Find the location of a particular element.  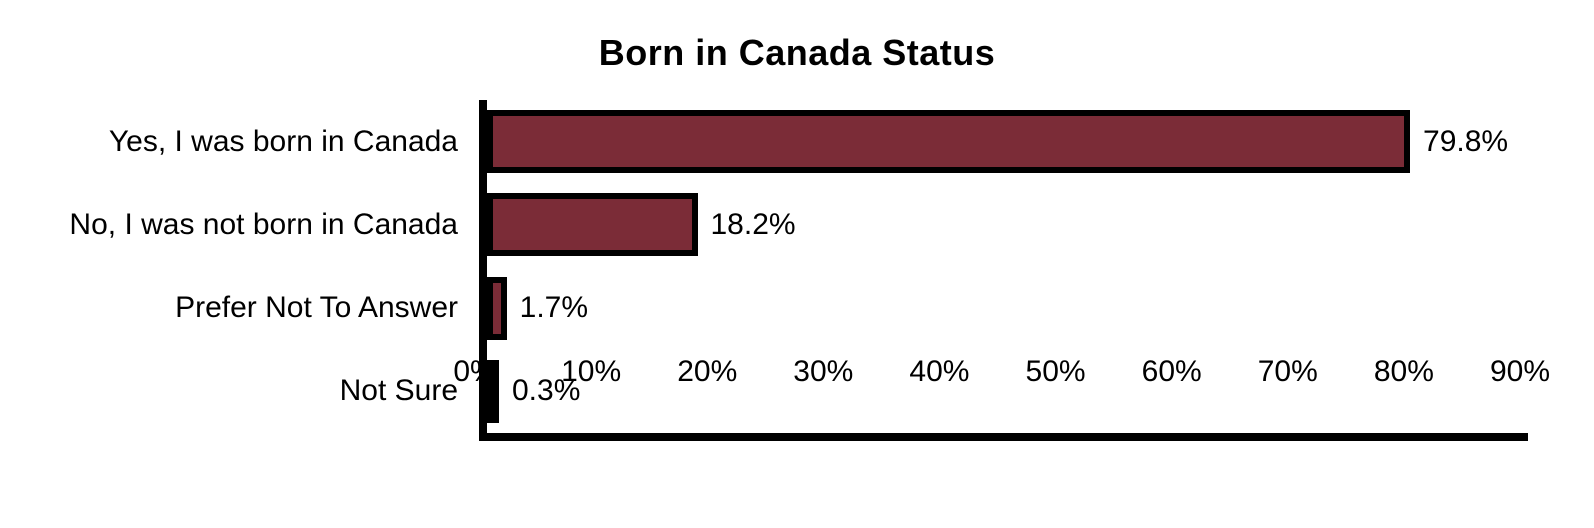

x-tick-label: 10% is located at coordinates (591, 371).